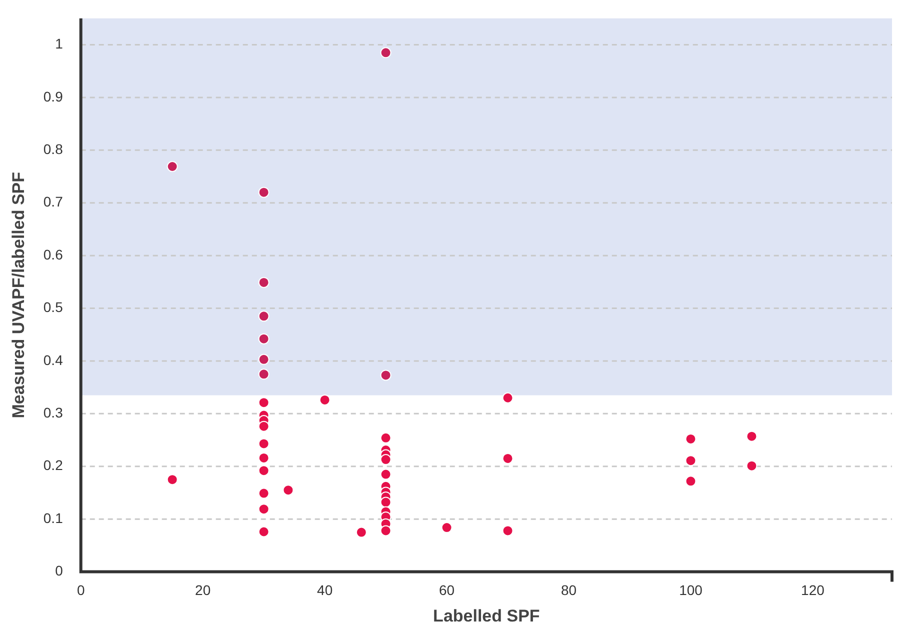  Describe the element at coordinates (447, 590) in the screenshot. I see `x-tick-label: 60` at that location.